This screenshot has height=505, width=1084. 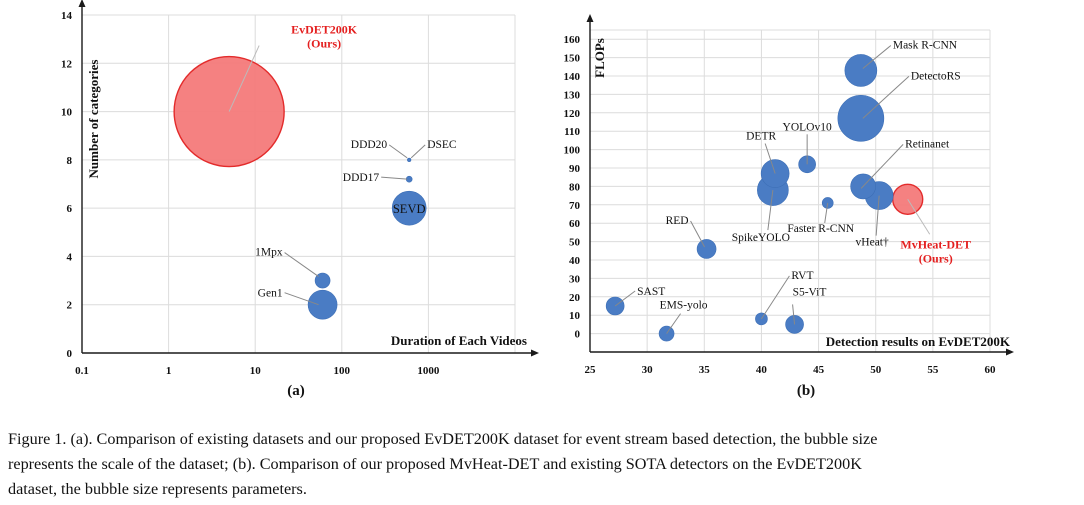 I want to click on x-tick-label: 10, so click(x=256, y=371).